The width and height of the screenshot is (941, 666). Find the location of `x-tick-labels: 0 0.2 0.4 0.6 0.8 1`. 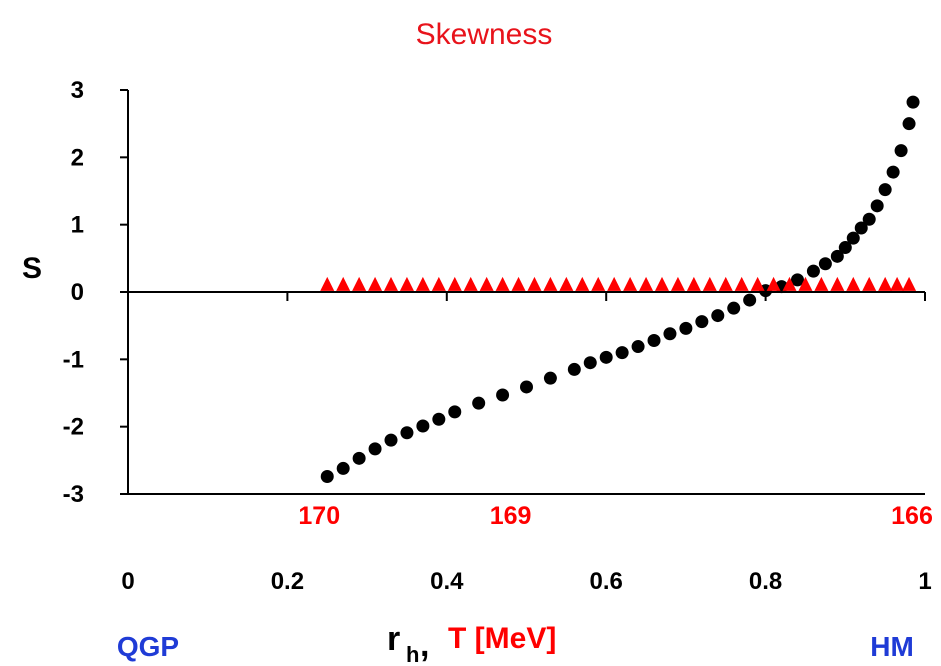

x-tick-labels: 0 0.2 0.4 0.6 0.8 1 is located at coordinates (526, 581).